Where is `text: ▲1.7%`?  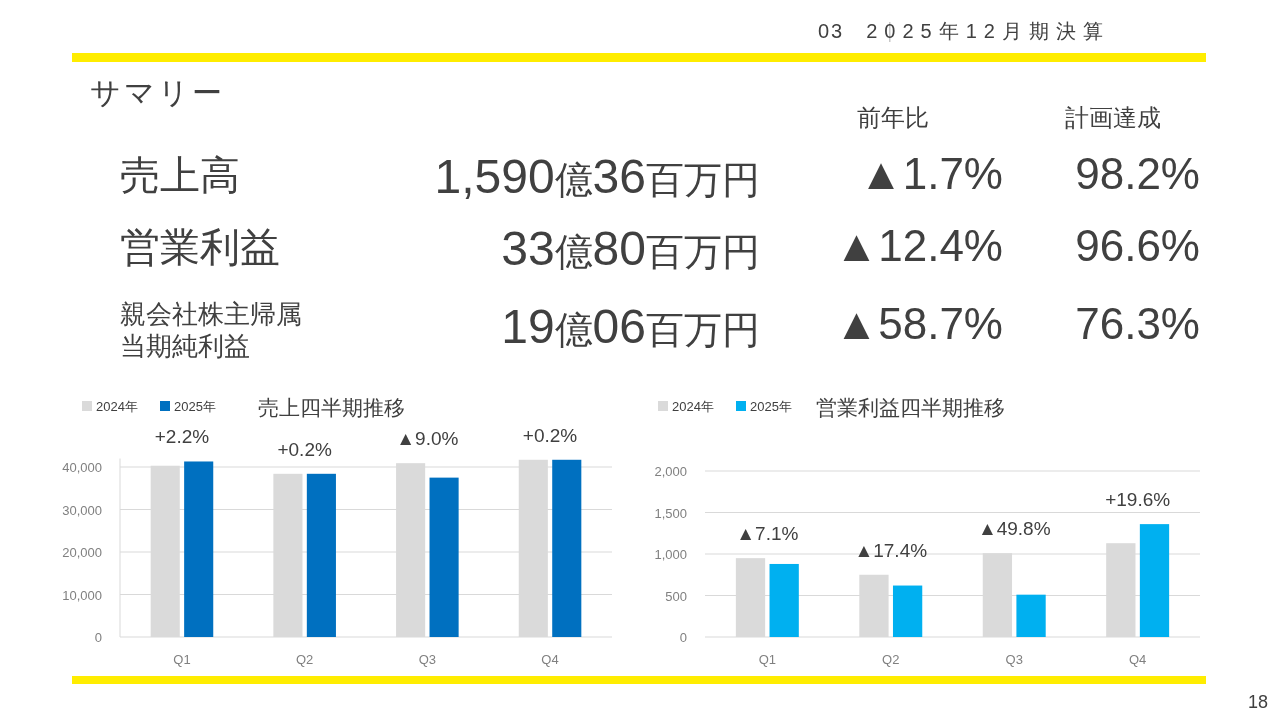 text: ▲1.7% is located at coordinates (931, 173).